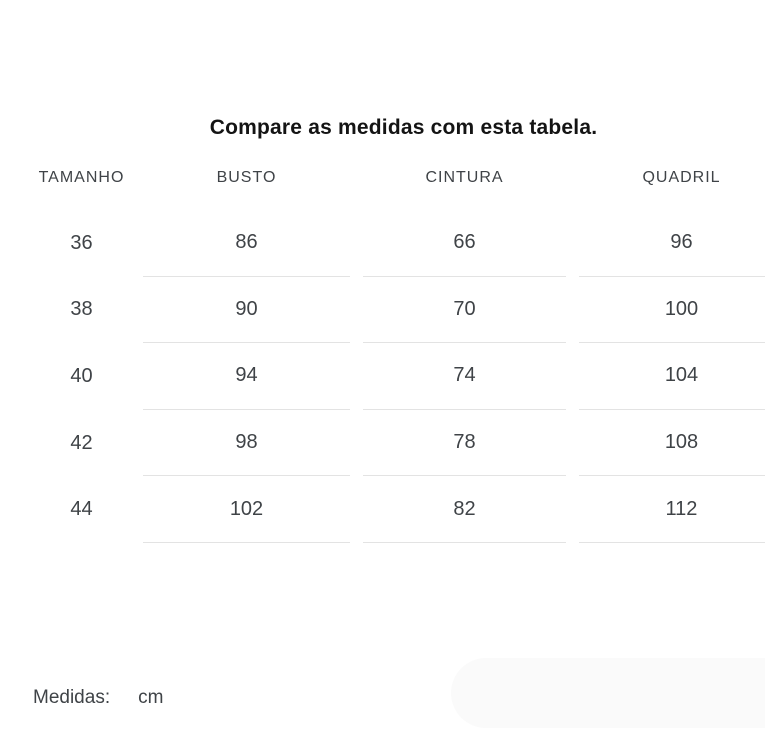 This screenshot has width=765, height=745. What do you see at coordinates (672, 376) in the screenshot?
I see `hip-cell: 104` at bounding box center [672, 376].